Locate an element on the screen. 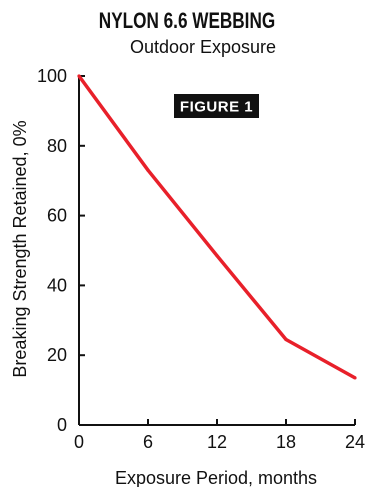 This screenshot has height=487, width=365. x-tick-label: 0 is located at coordinates (79, 442).